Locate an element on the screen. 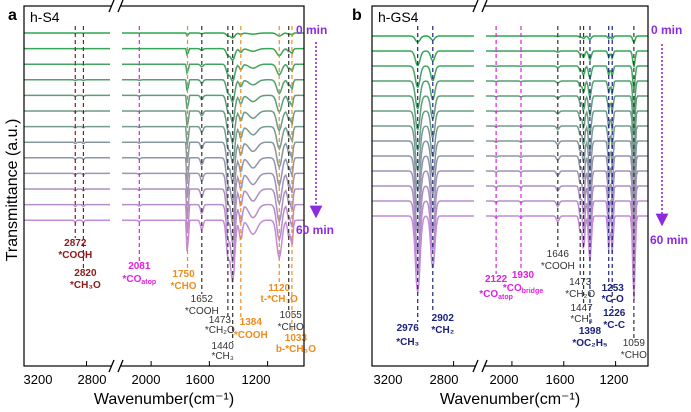  panel-b-ticks: 3200 2800 2000 1600 1200 is located at coordinates (500, 374).